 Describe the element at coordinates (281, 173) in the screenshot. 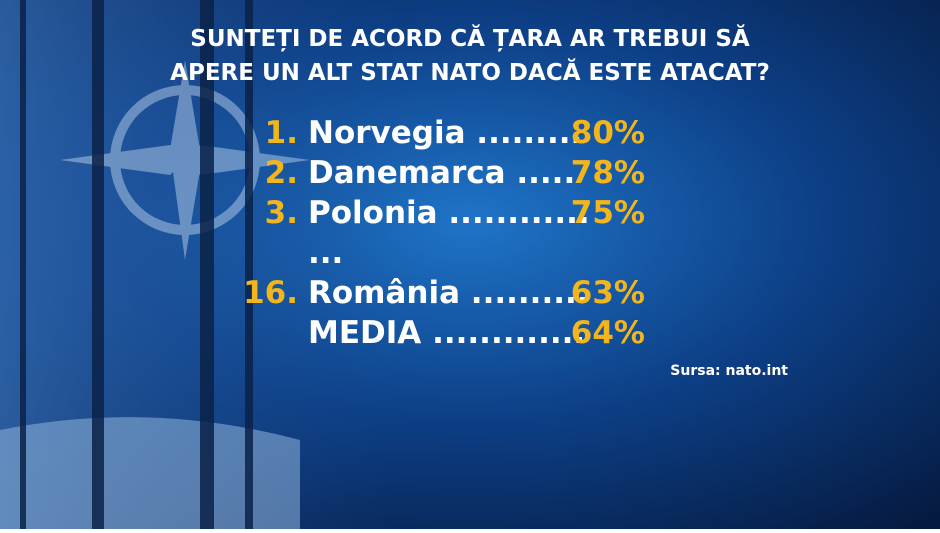

I see `rank: 2.` at that location.